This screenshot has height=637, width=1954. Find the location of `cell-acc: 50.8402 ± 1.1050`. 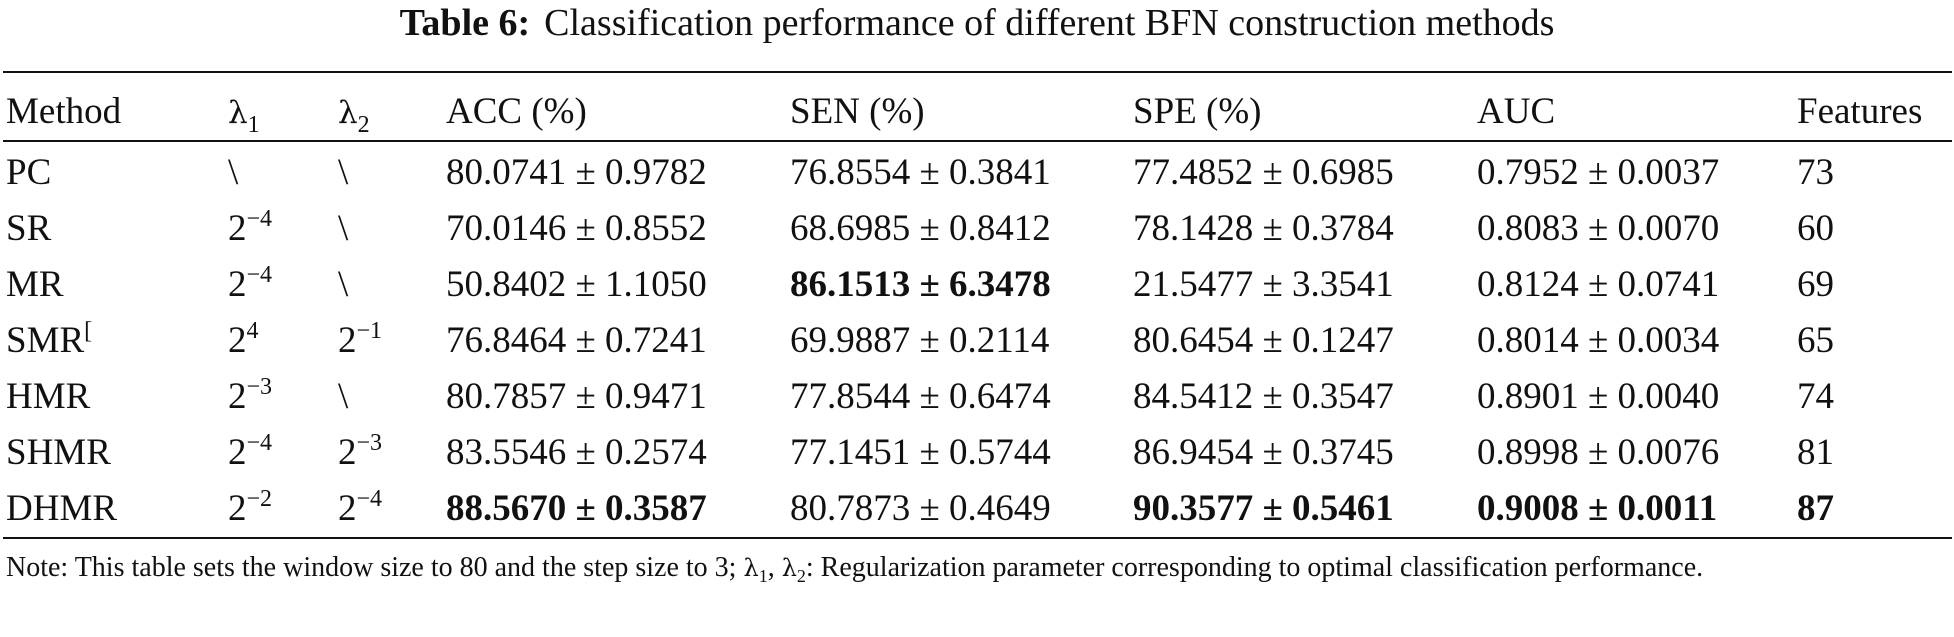

cell-acc: 50.8402 ± 1.1050 is located at coordinates (576, 284).